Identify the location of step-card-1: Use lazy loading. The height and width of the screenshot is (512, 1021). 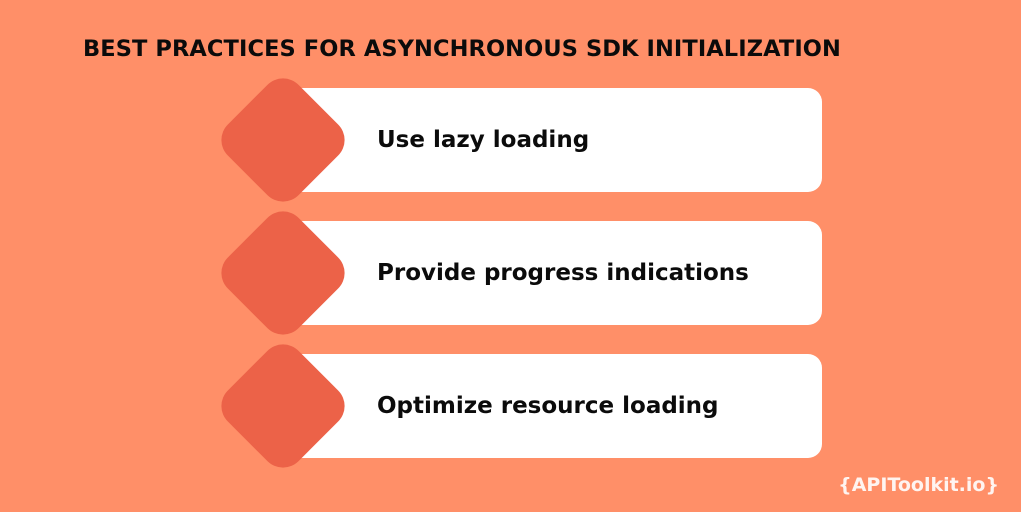
(552, 140).